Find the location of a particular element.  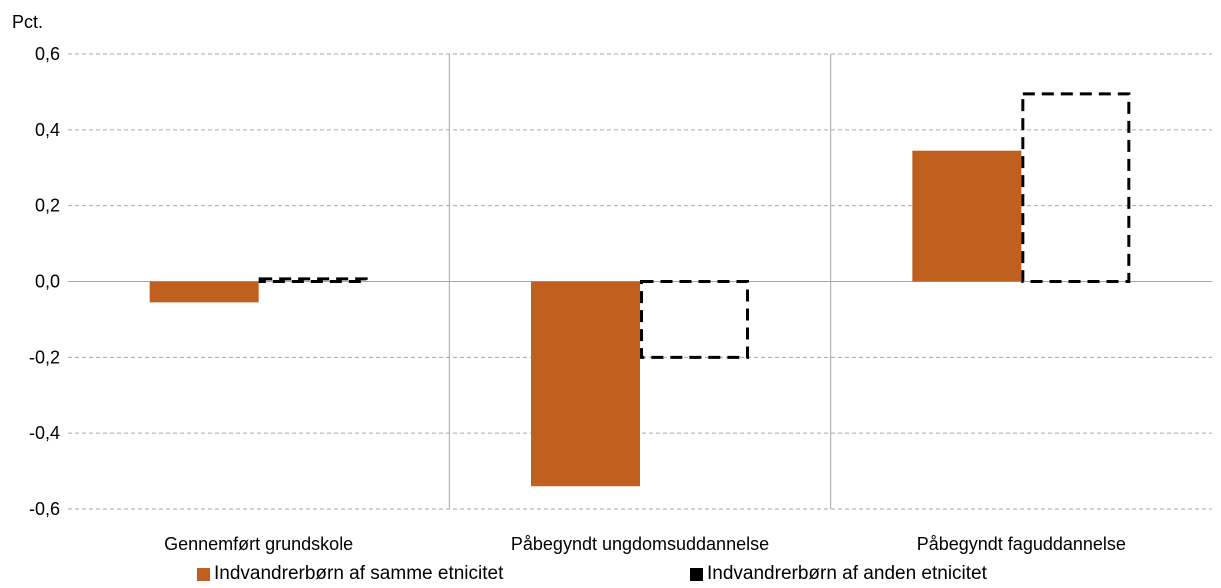

y-axis-label: Pct. is located at coordinates (27, 22).